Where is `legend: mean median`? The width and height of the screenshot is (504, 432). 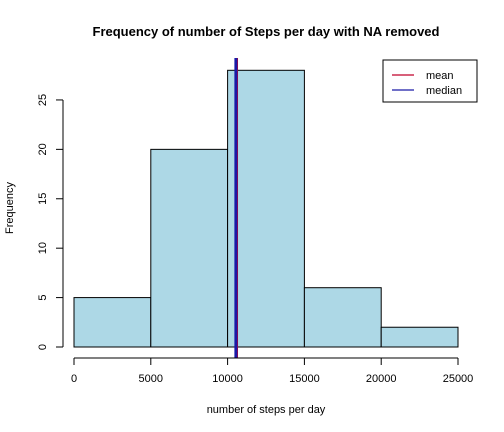 legend: mean median is located at coordinates (430, 81).